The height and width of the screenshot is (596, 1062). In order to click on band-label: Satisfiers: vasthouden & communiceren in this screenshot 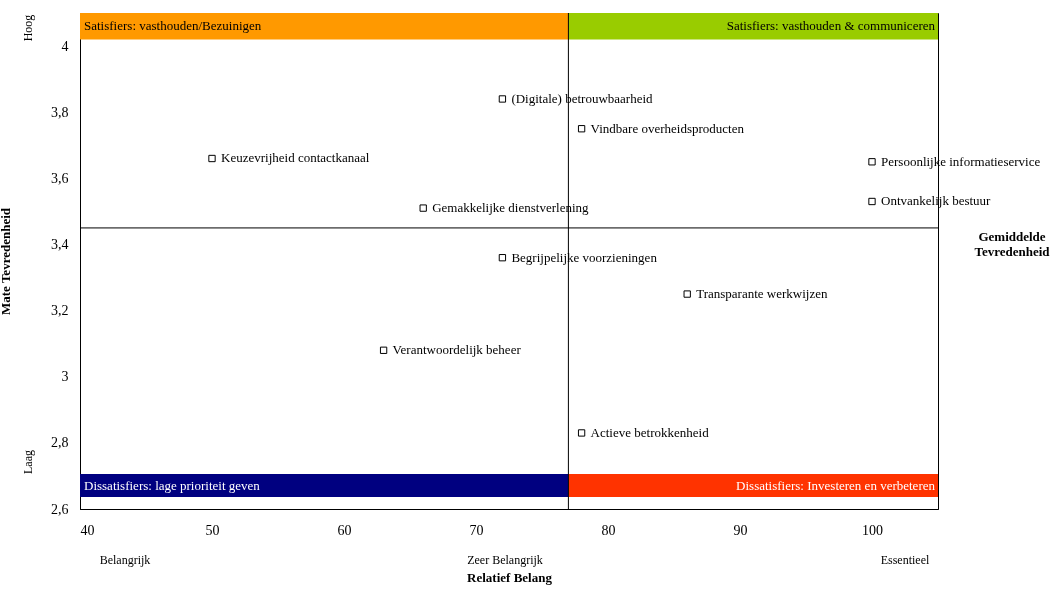, I will do `click(831, 26)`.